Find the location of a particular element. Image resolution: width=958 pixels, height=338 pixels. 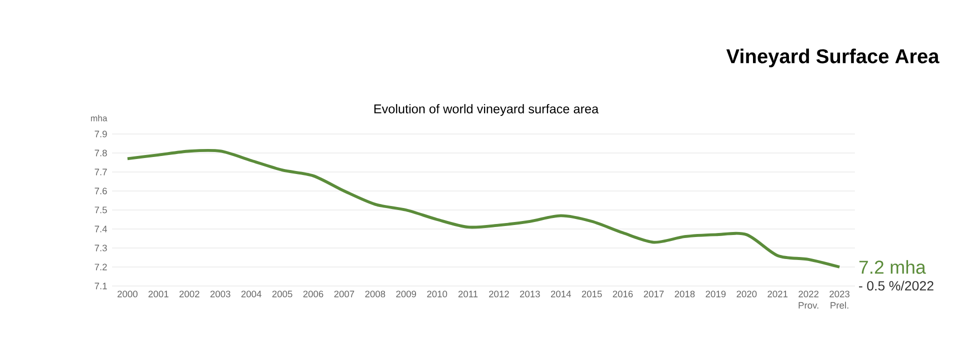

x-tick-label: 2003 is located at coordinates (220, 294).